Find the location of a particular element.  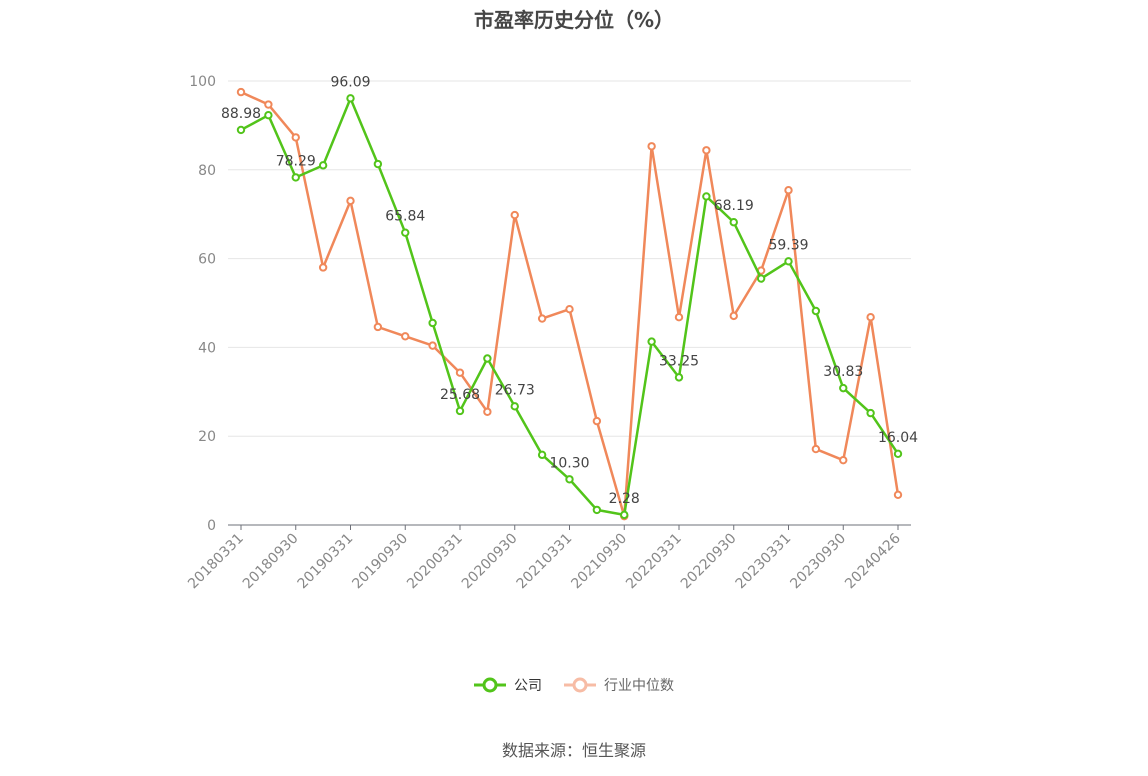

y-tick-label: 0 is located at coordinates (211, 526).